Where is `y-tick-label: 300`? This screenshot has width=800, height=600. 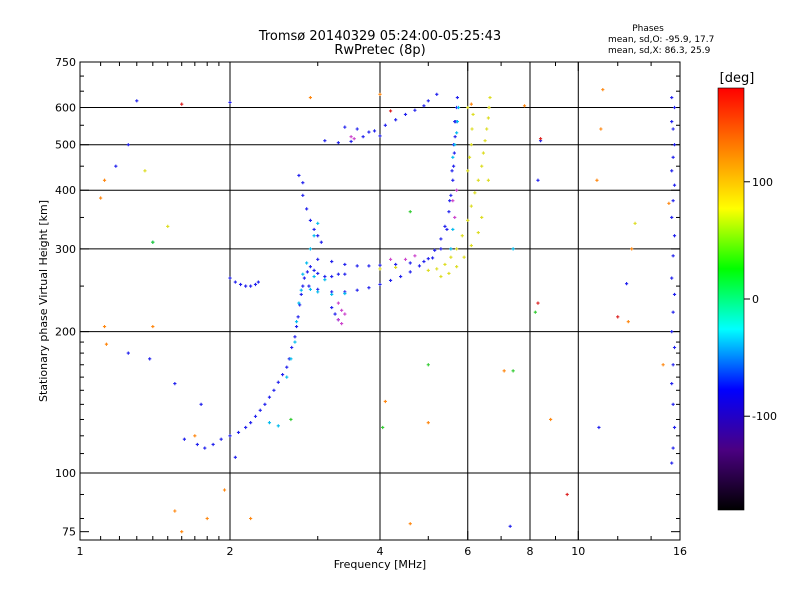 y-tick-label: 300 is located at coordinates (65, 249).